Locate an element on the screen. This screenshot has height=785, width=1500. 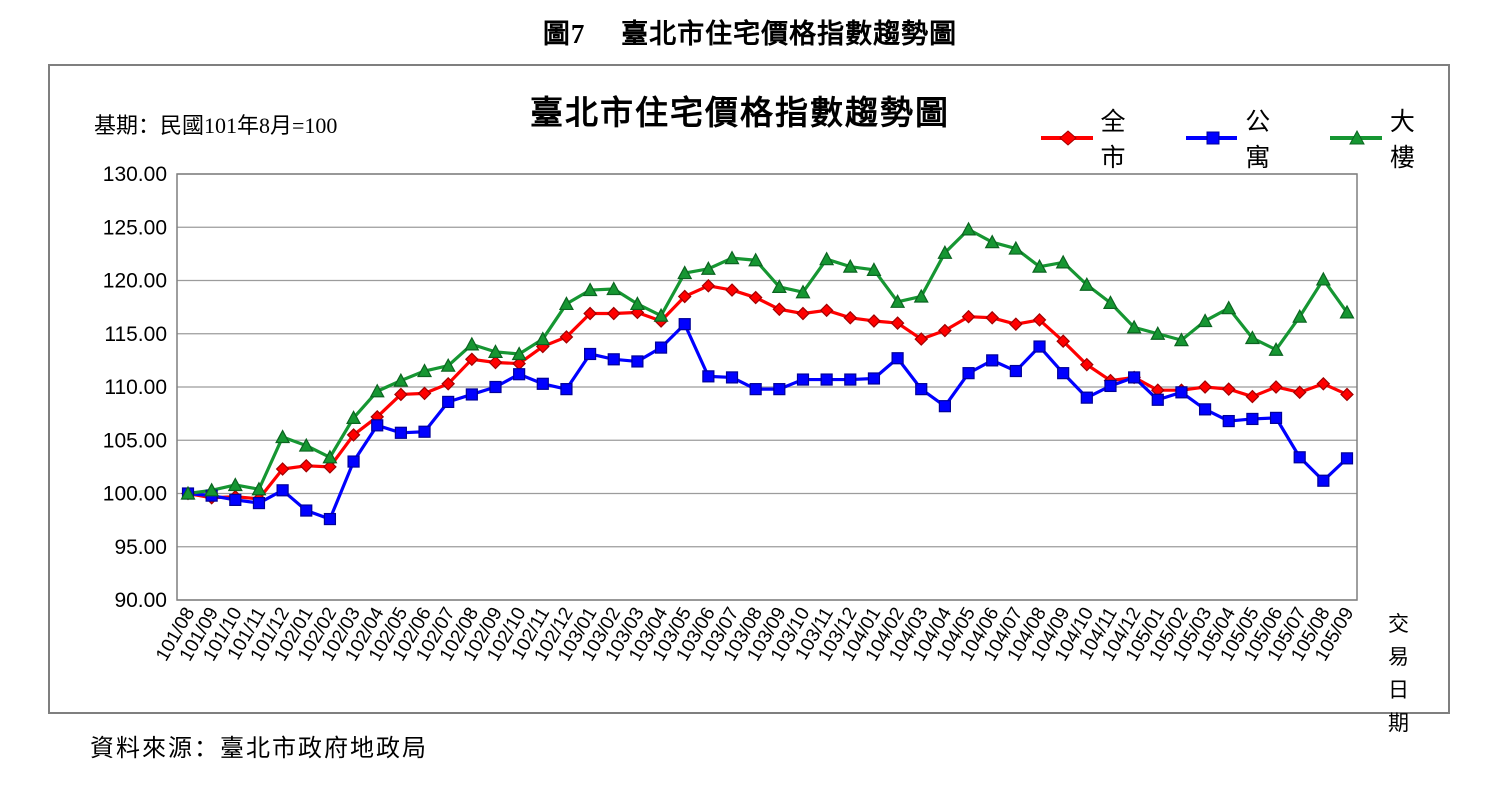
y-tick-label: 130.00 is located at coordinates (135, 174).